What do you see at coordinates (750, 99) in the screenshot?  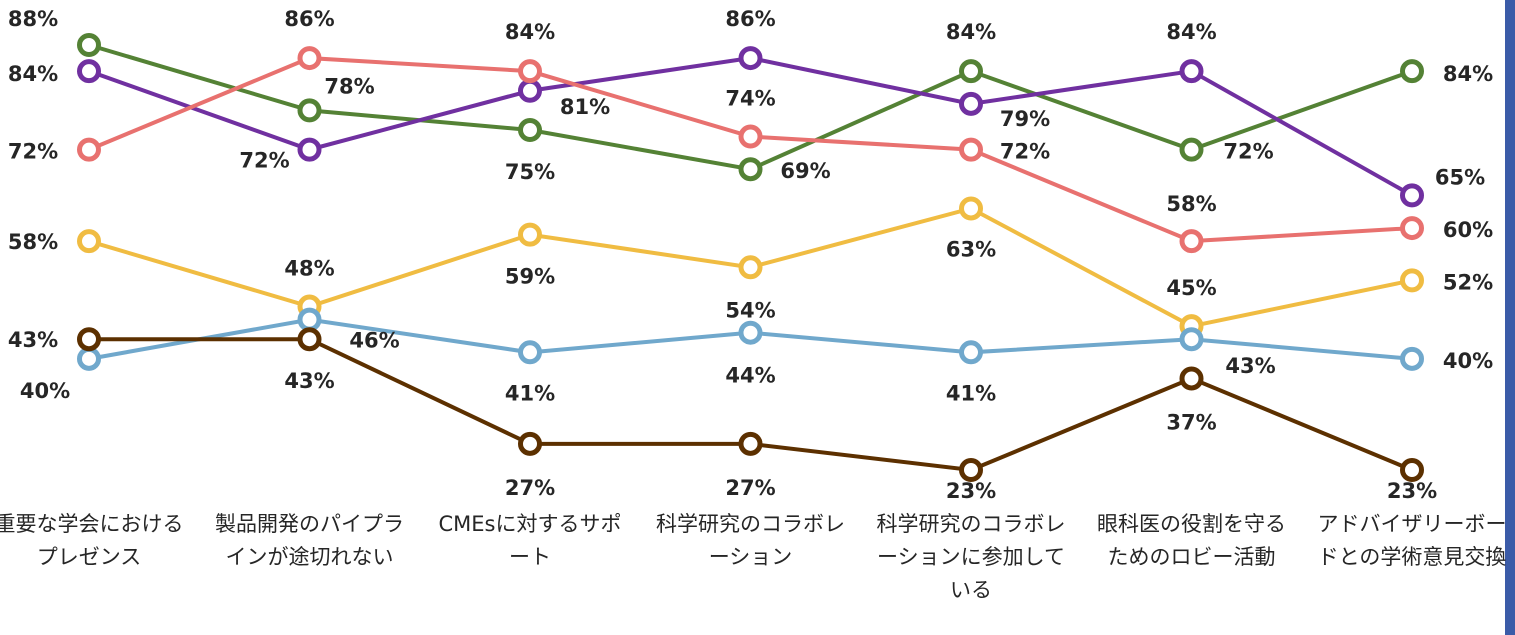 I see `data-label: 74%` at bounding box center [750, 99].